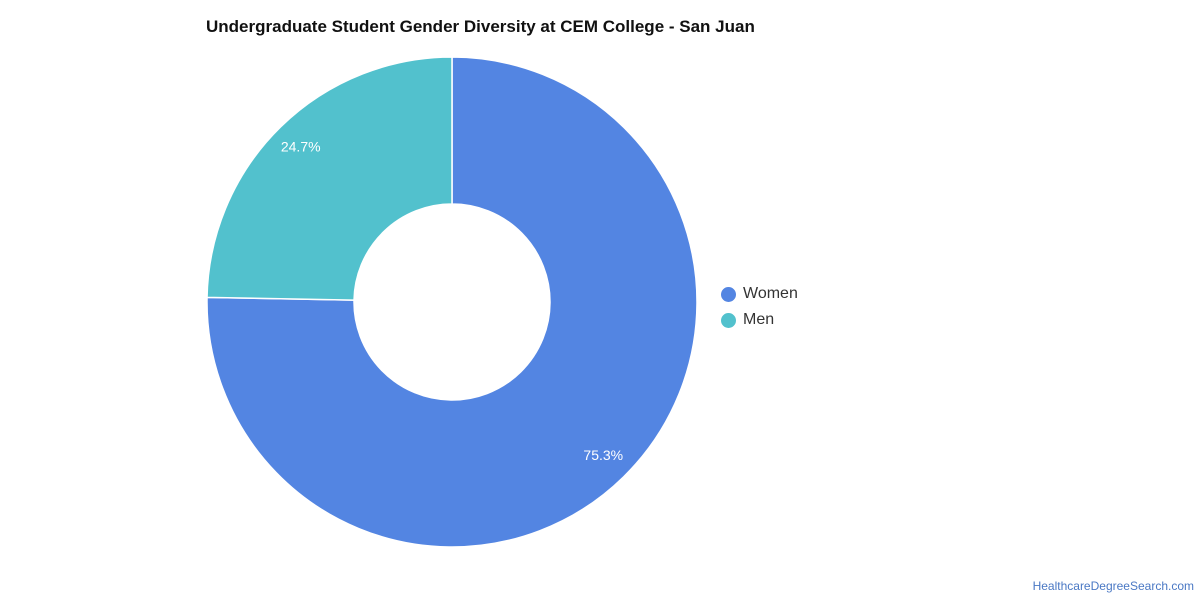  I want to click on legend-label-men: Men, so click(759, 319).